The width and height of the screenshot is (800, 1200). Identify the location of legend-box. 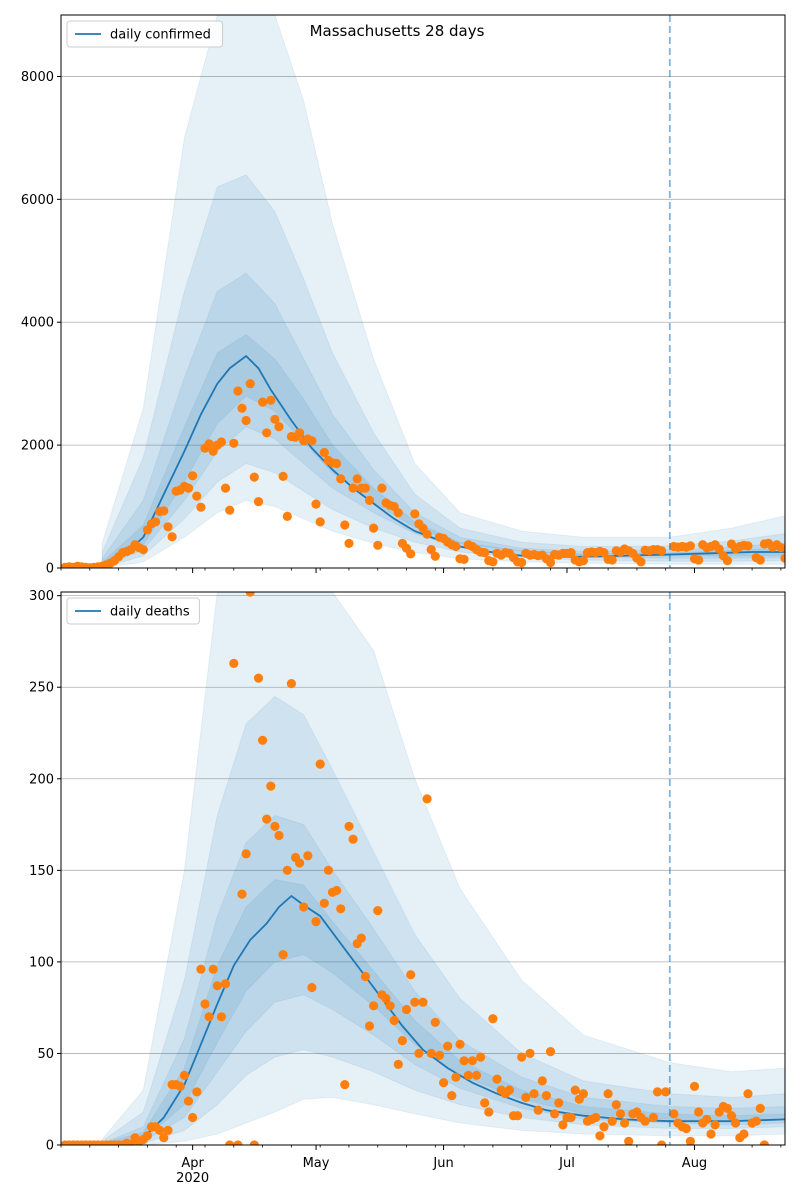
(144, 34).